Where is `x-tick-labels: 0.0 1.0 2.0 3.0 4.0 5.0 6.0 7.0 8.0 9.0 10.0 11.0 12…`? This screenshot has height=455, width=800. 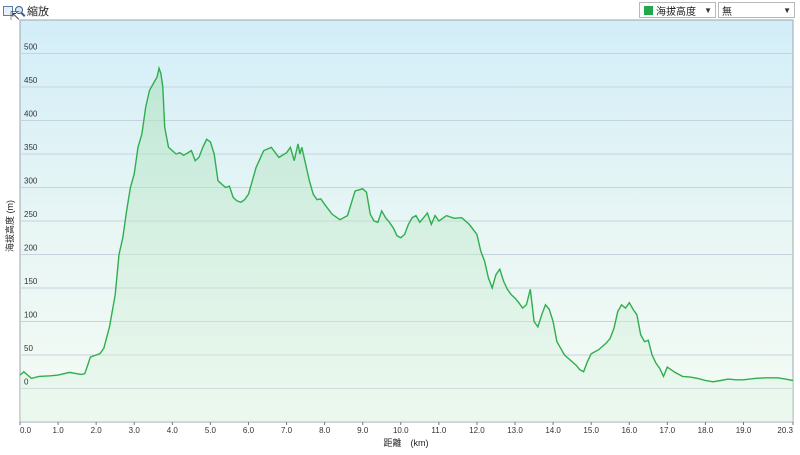
x-tick-labels: 0.0 1.0 2.0 3.0 4.0 5.0 6.0 7.0 8.0 9.0 10.0 11.0 12… is located at coordinates (406, 428).